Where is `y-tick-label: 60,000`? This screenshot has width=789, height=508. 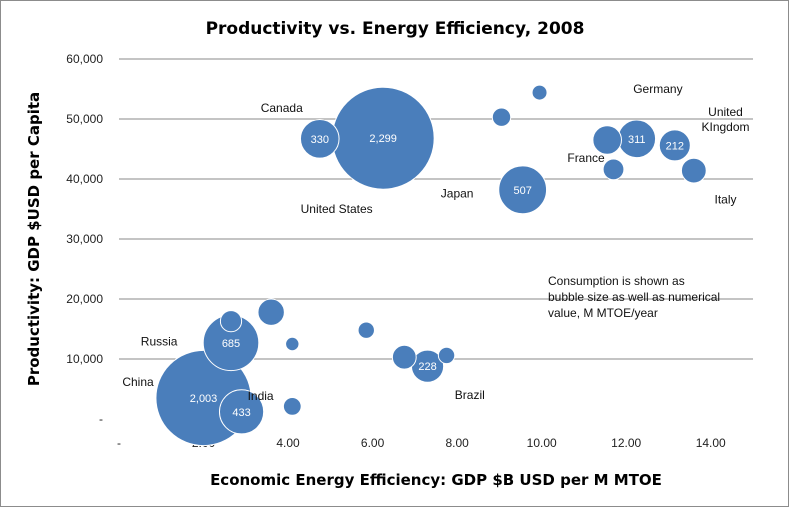
y-tick-label: 60,000 is located at coordinates (84, 59).